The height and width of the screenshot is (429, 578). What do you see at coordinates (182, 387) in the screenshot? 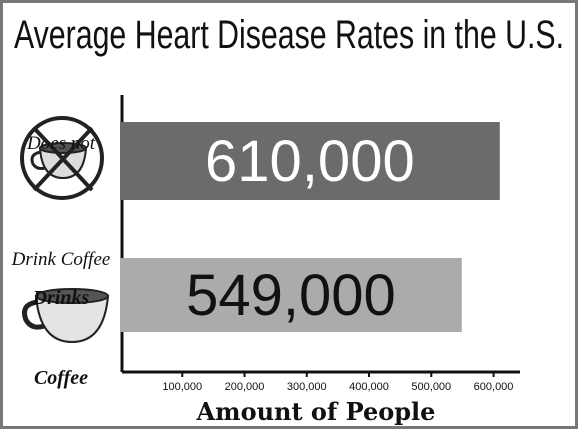
I see `x-tick-label: 100,000` at bounding box center [182, 387].